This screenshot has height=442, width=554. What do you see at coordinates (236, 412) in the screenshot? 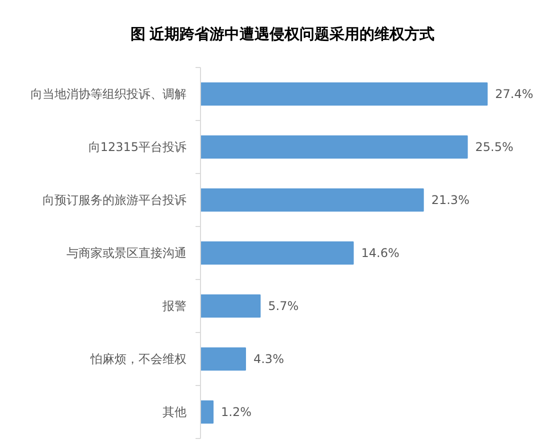
I see `data-label: 1.2%` at bounding box center [236, 412].